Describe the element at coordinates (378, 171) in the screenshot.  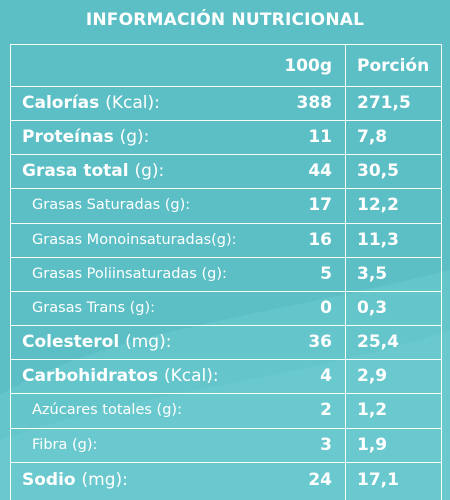
I see `row-value-portion: 30,5` at that location.